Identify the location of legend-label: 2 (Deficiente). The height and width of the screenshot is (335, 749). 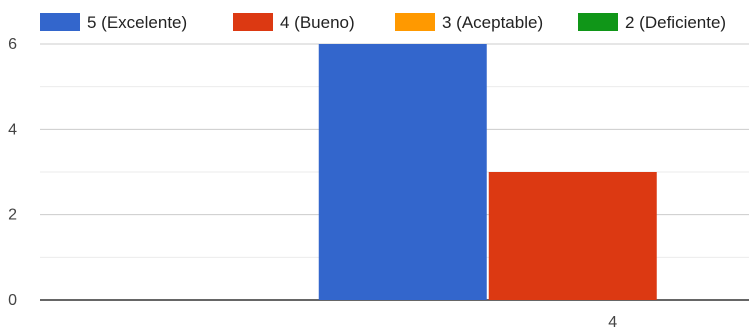
(675, 22).